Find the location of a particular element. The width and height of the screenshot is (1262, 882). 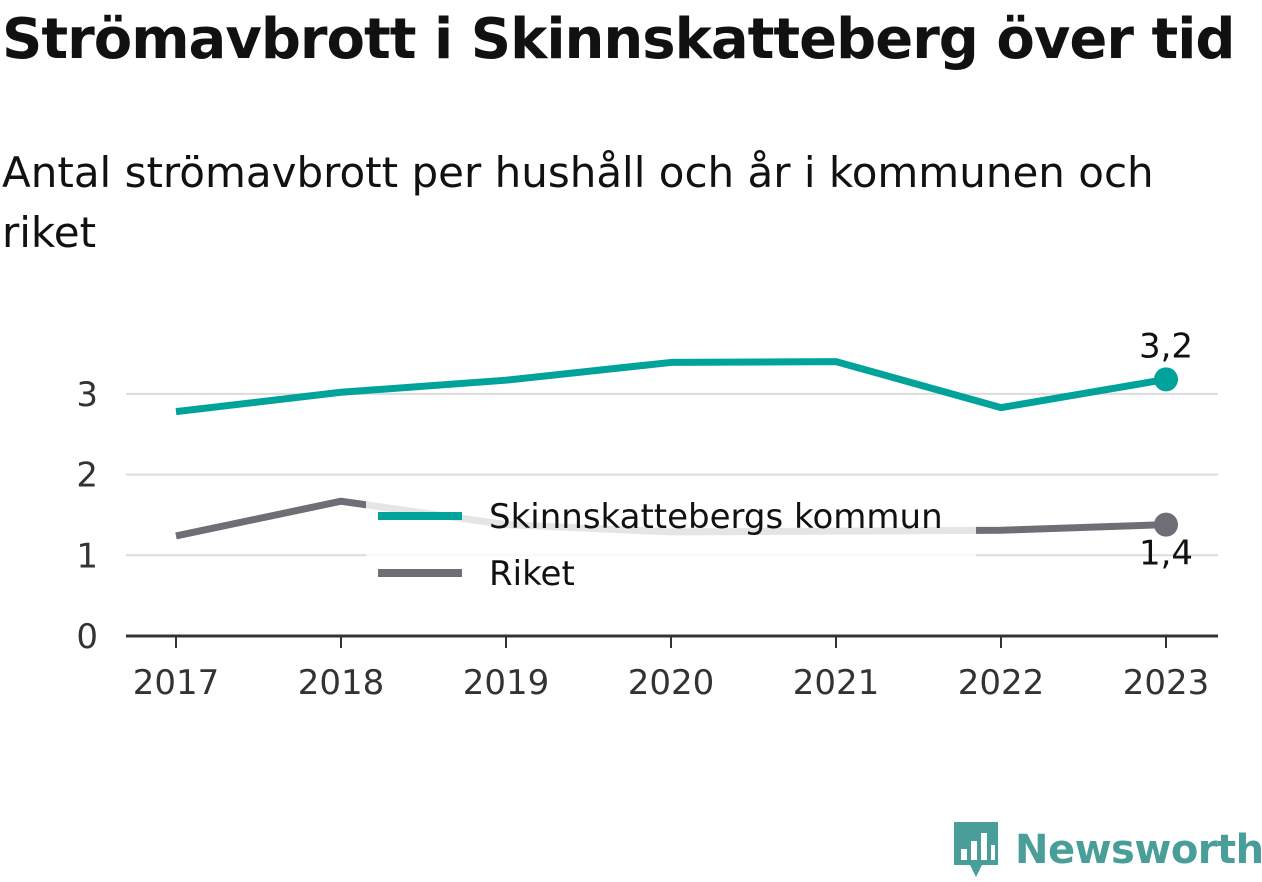

end-value-label: 3,2 is located at coordinates (1166, 346).